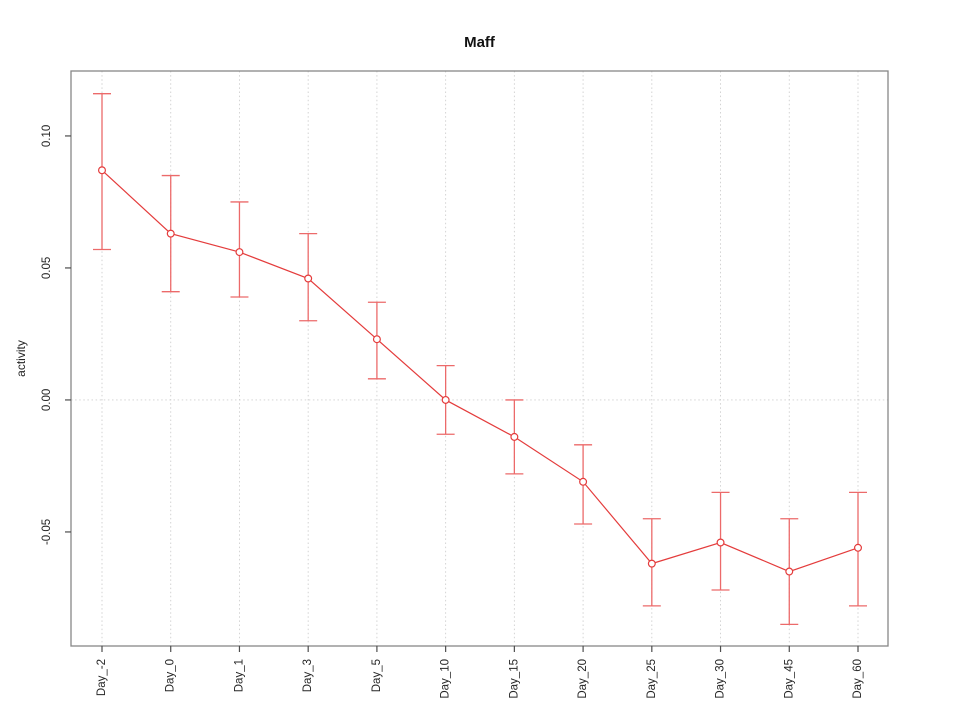 The height and width of the screenshot is (720, 960). Describe the element at coordinates (239, 675) in the screenshot. I see `x-tick-label: Day_1` at that location.